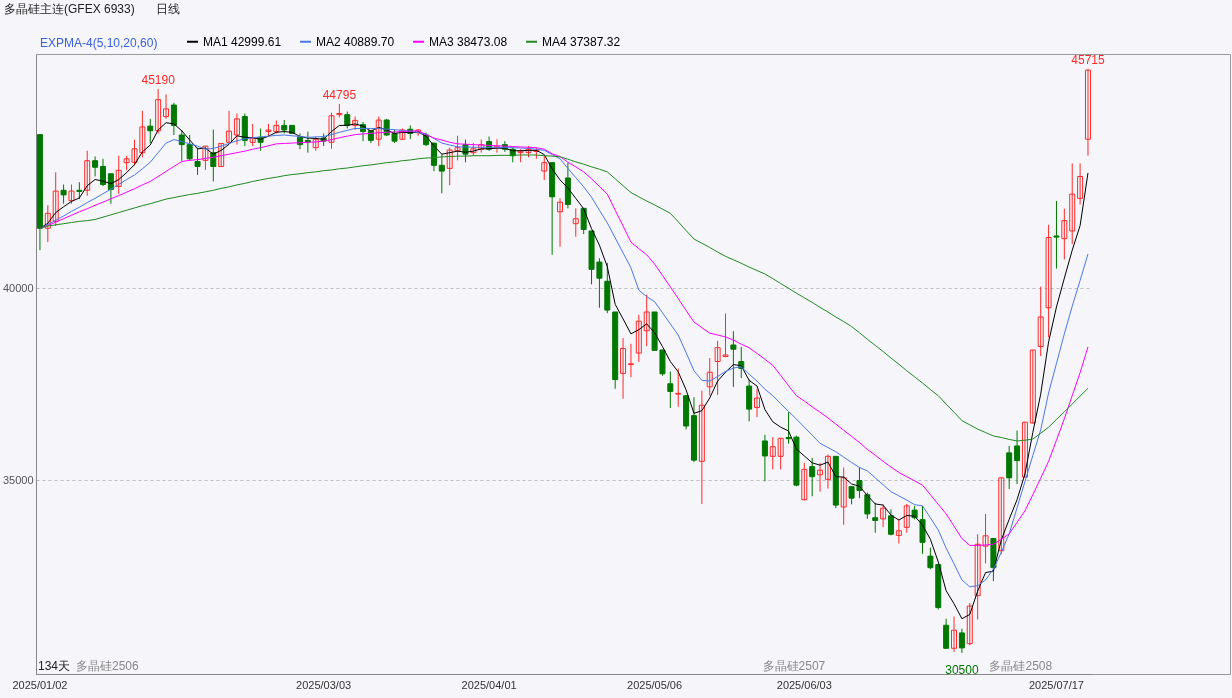 This screenshot has height=698, width=1232. Describe the element at coordinates (54, 666) in the screenshot. I see `annotation: 134天` at that location.